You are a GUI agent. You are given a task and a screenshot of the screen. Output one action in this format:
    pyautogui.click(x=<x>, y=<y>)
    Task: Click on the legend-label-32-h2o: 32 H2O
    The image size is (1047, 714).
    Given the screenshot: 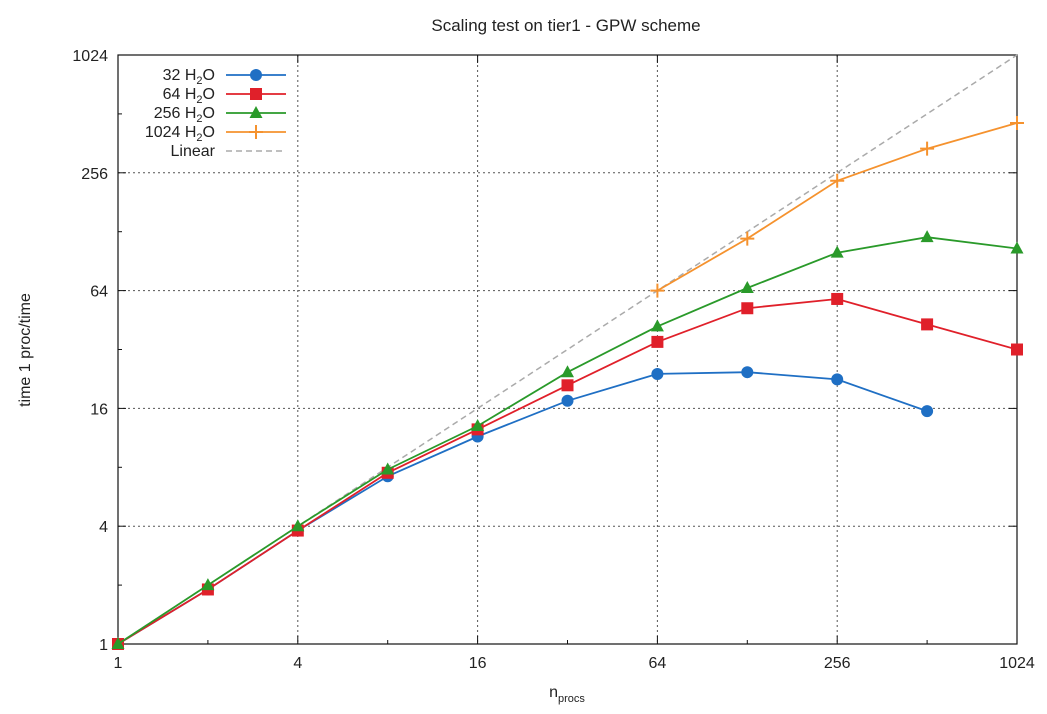 What is the action you would take?
    pyautogui.click(x=189, y=77)
    